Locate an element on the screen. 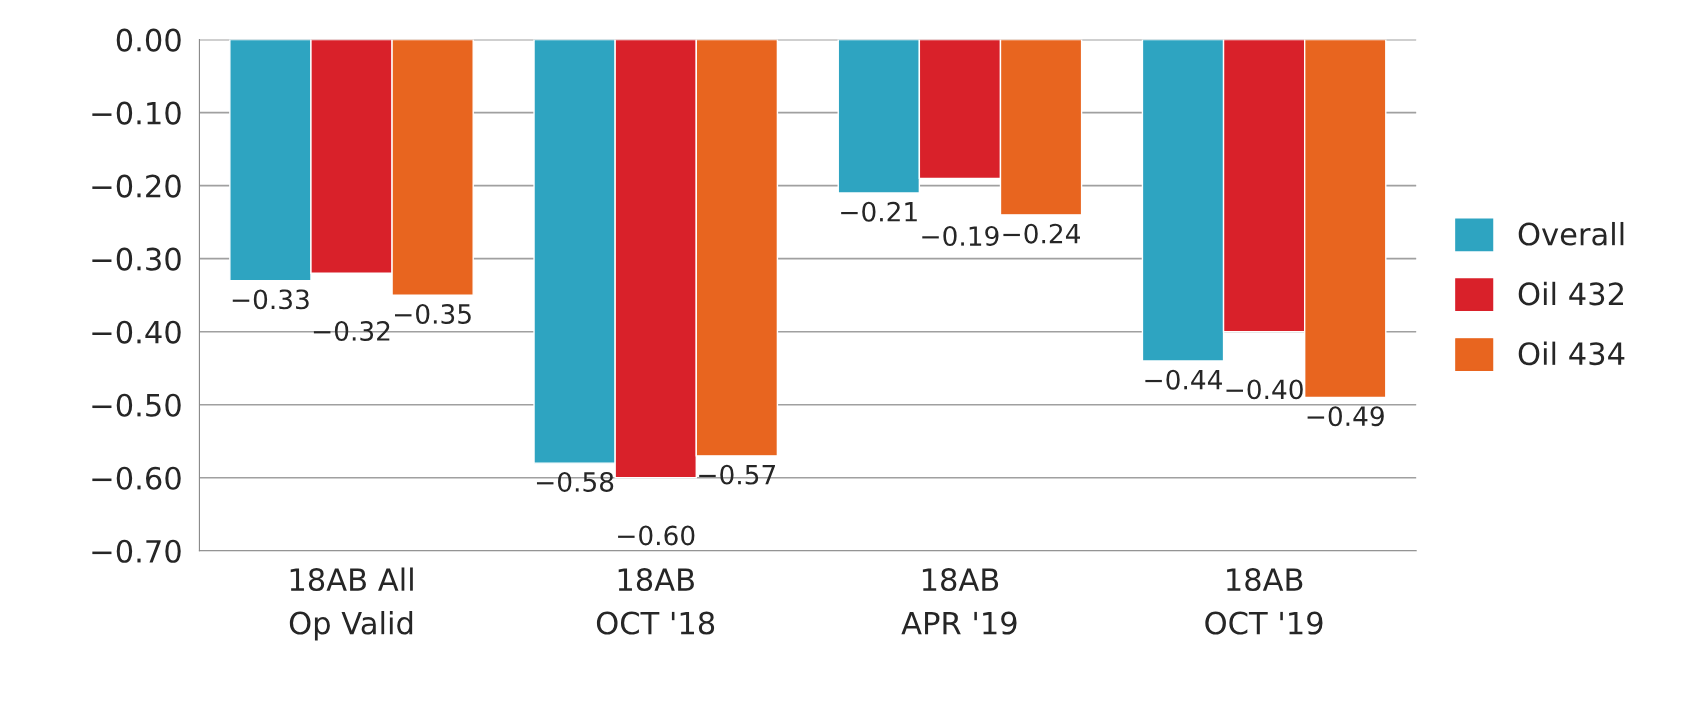 The height and width of the screenshot is (720, 1690). data-label: −0.19 is located at coordinates (960, 236).